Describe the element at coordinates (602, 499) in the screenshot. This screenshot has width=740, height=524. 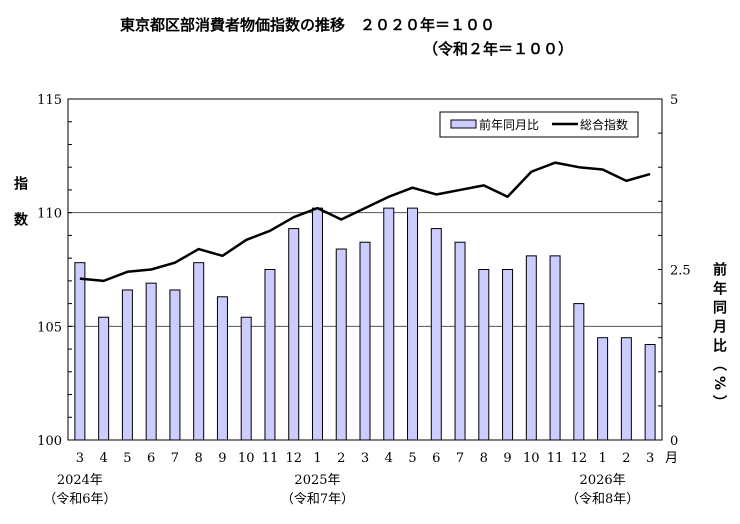
I see `era-label: （令和8年）` at that location.